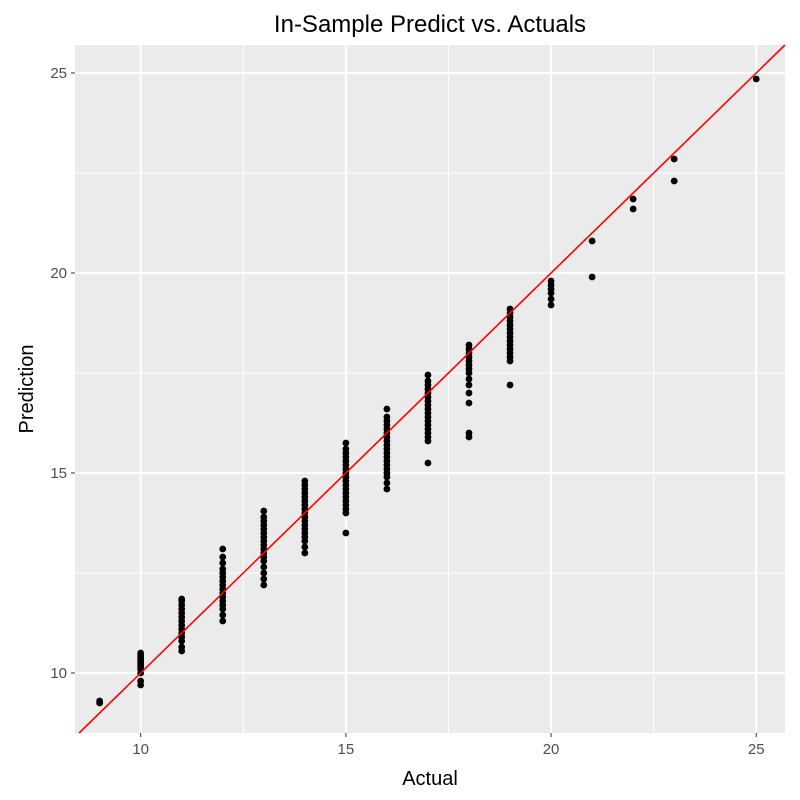 The height and width of the screenshot is (800, 800). I want to click on y-axis-title: Prediction, so click(27, 389).